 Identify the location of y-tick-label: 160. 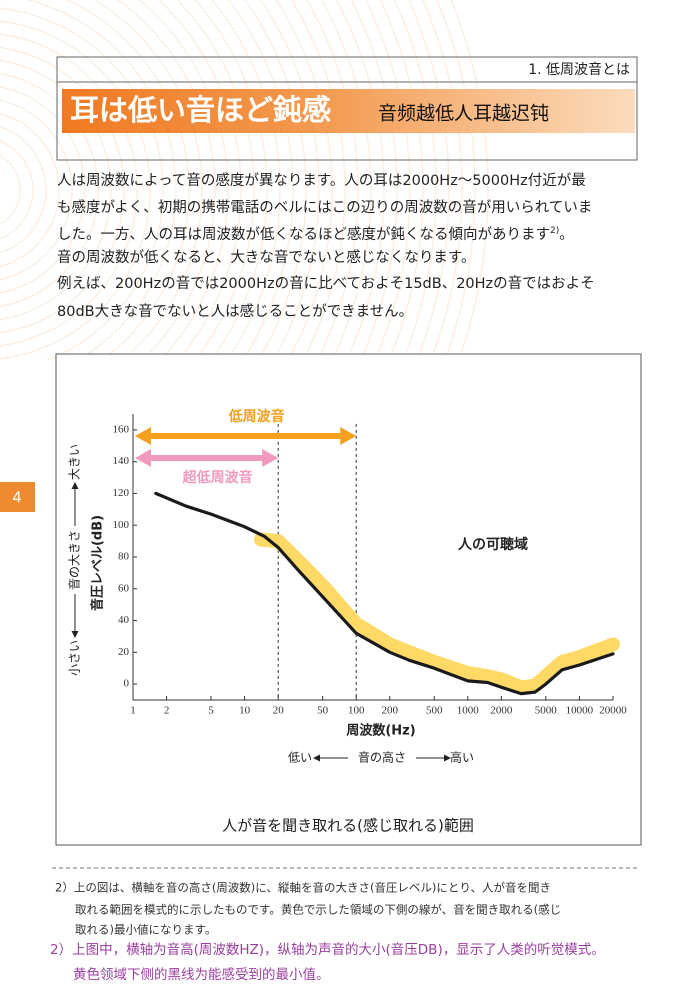
(121, 429).